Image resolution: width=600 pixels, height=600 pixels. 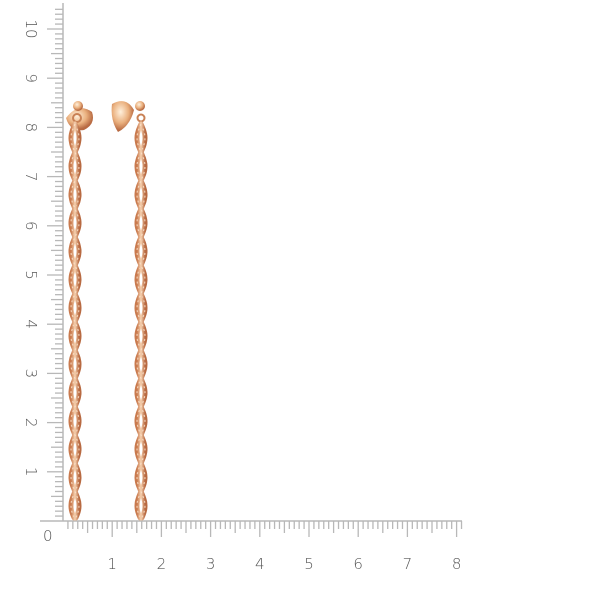 I want to click on horizontal-ruler-label: 8, so click(x=457, y=564).